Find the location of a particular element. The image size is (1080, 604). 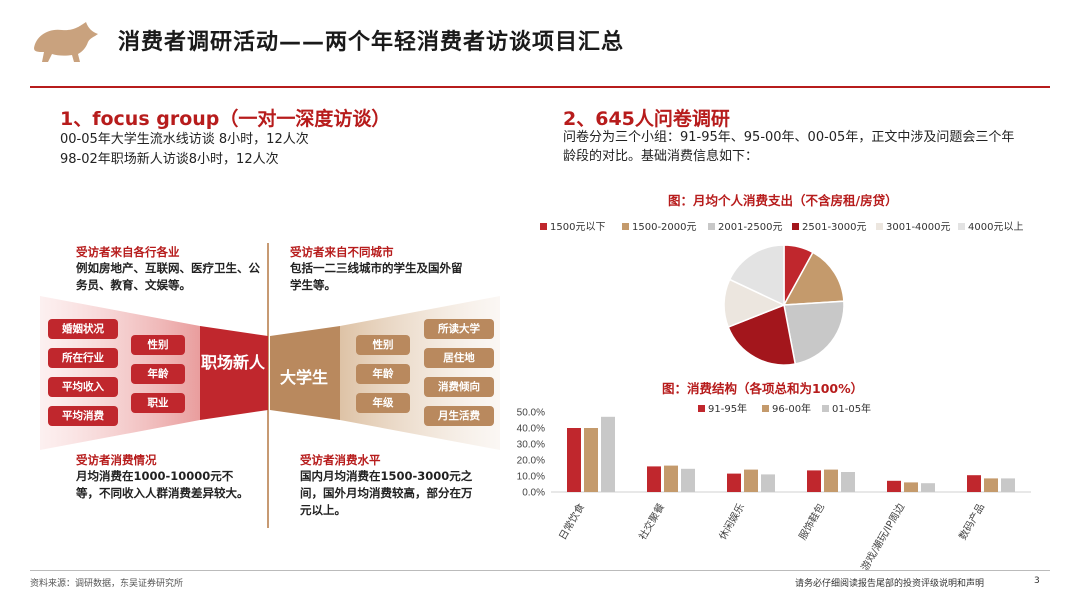

pie-legend-item: 1500-2000元 is located at coordinates (659, 225).